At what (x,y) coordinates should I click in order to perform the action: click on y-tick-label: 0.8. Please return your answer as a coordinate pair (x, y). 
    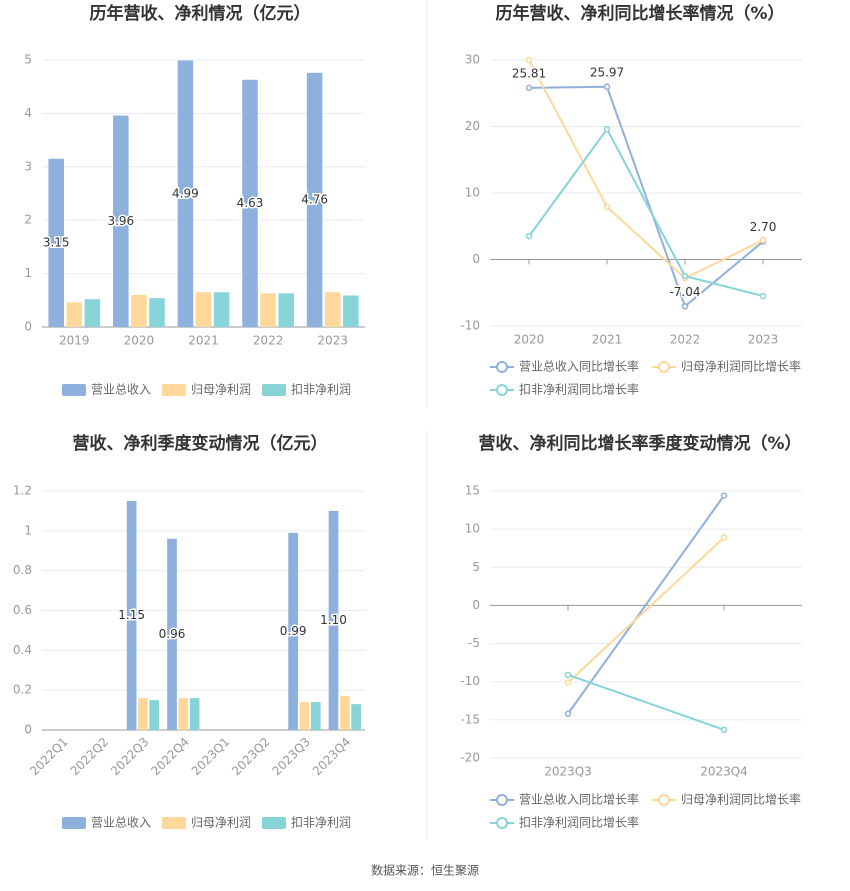
    Looking at the image, I should click on (22, 570).